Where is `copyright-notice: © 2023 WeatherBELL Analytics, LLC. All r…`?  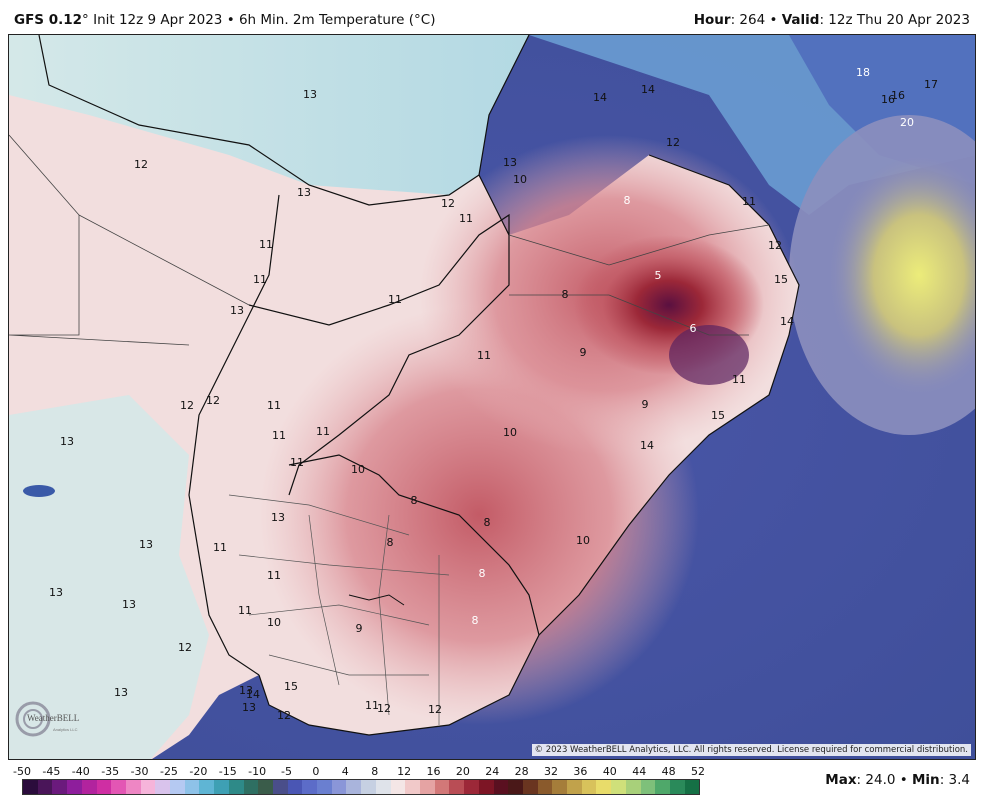
copyright-notice: © 2023 WeatherBELL Analytics, LLC. All r… is located at coordinates (751, 750).